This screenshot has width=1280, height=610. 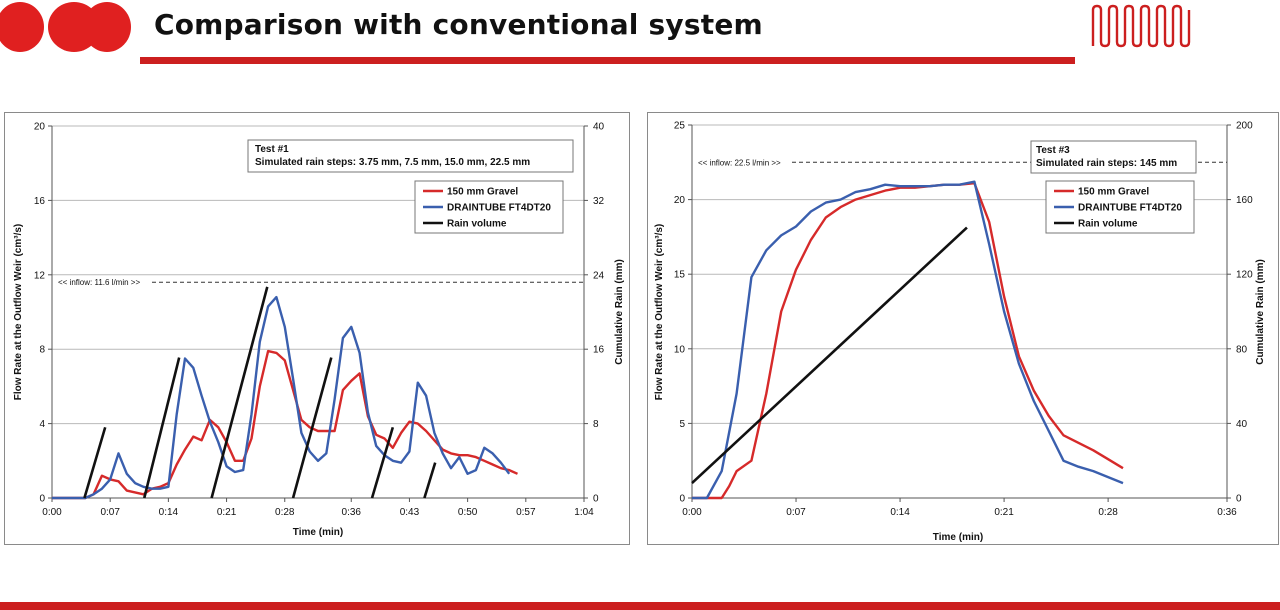 What do you see at coordinates (285, 424) in the screenshot?
I see `gravel-series-line` at bounding box center [285, 424].